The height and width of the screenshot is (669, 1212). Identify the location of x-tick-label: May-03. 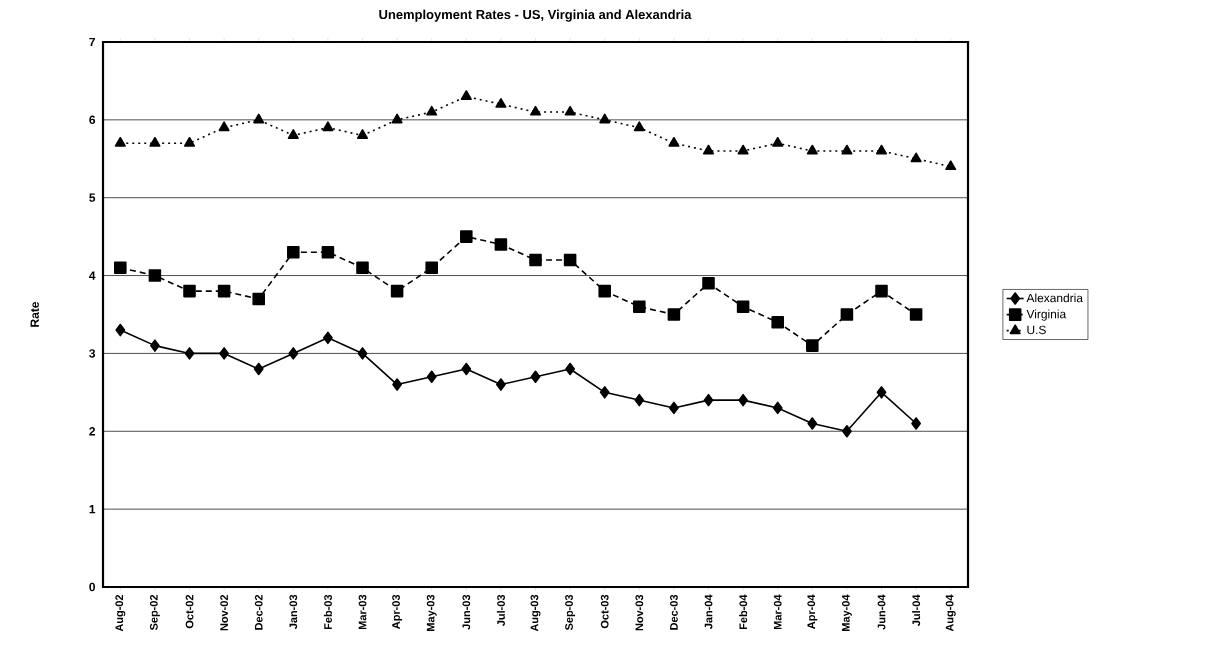
(431, 612).